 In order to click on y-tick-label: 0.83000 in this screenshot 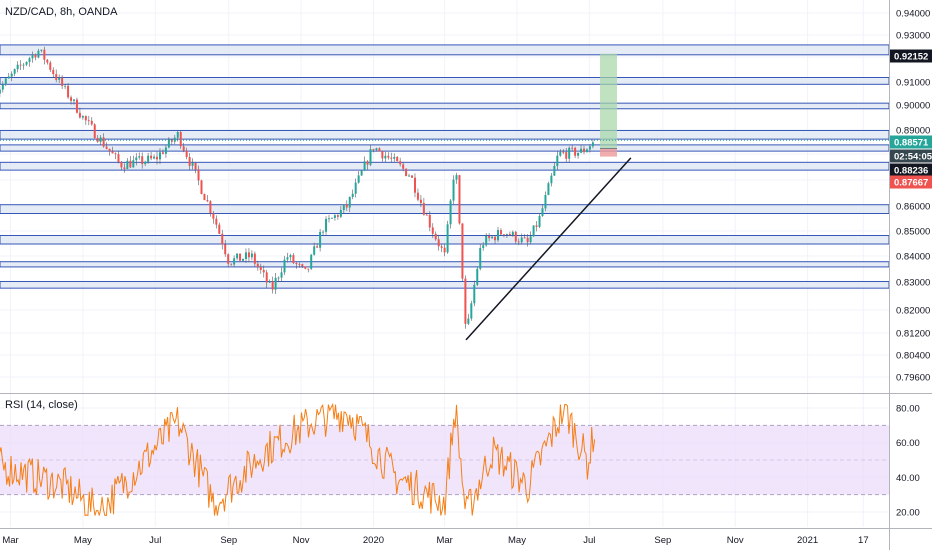, I will do `click(913, 283)`.